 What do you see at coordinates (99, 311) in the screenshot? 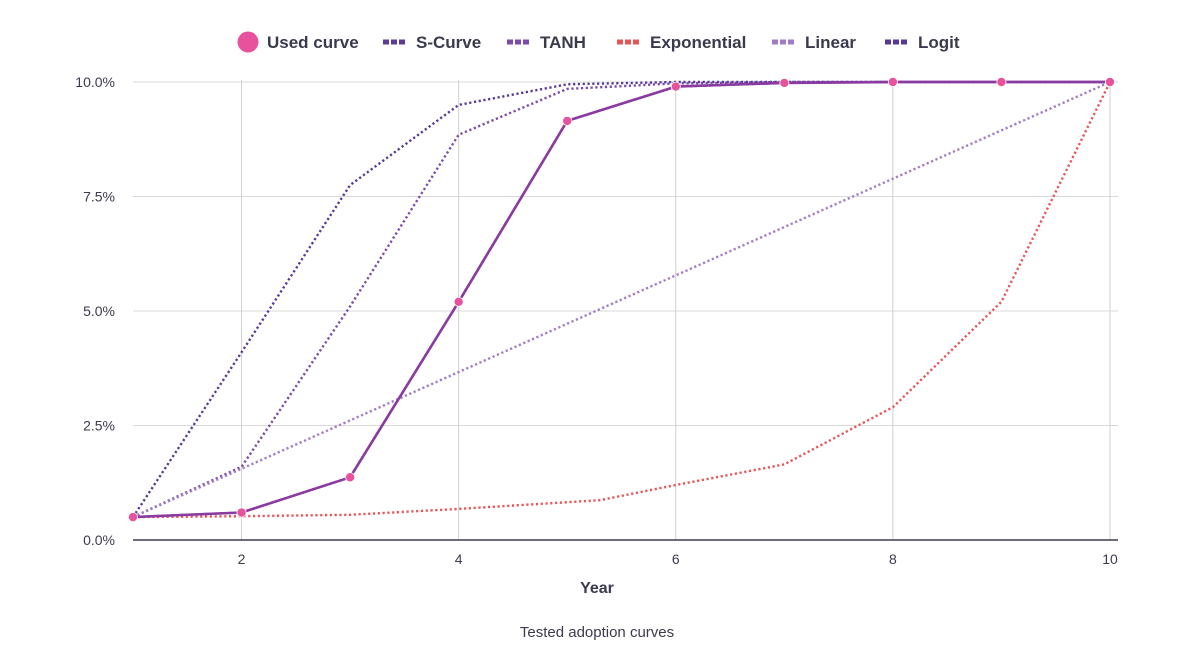
I see `y-tick-label: 5.0%` at bounding box center [99, 311].